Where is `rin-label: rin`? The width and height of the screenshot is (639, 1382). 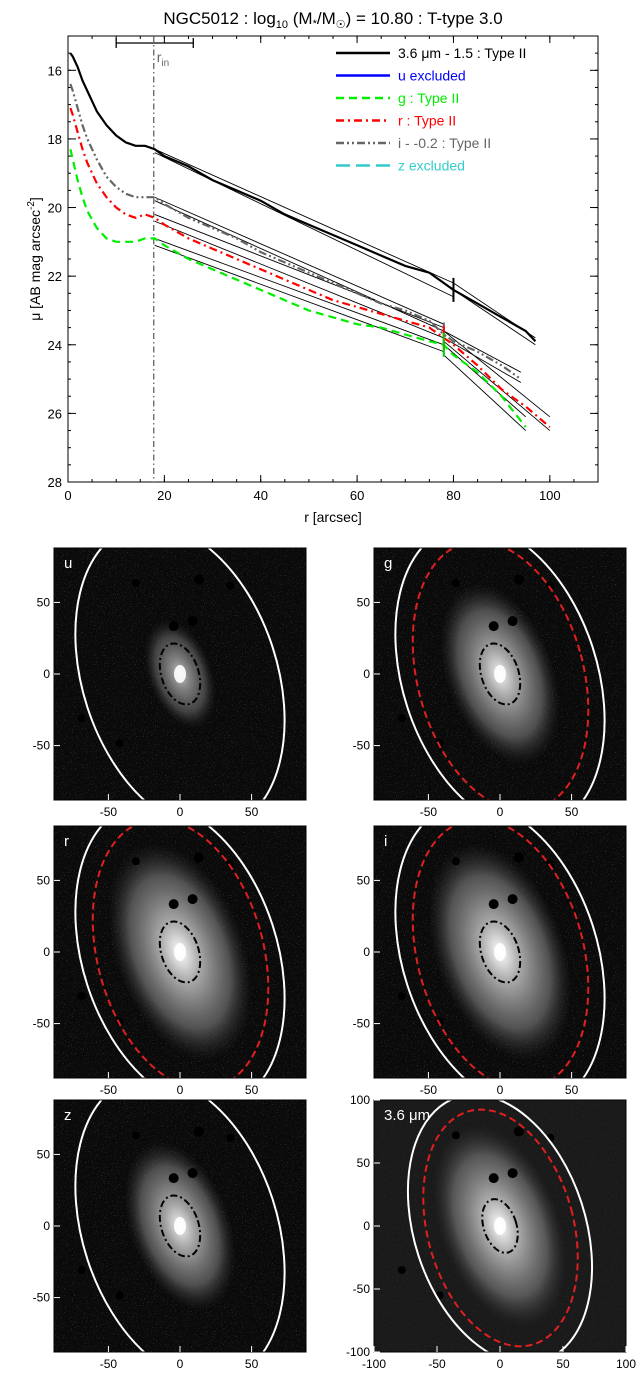
rin-label: rin is located at coordinates (163, 59).